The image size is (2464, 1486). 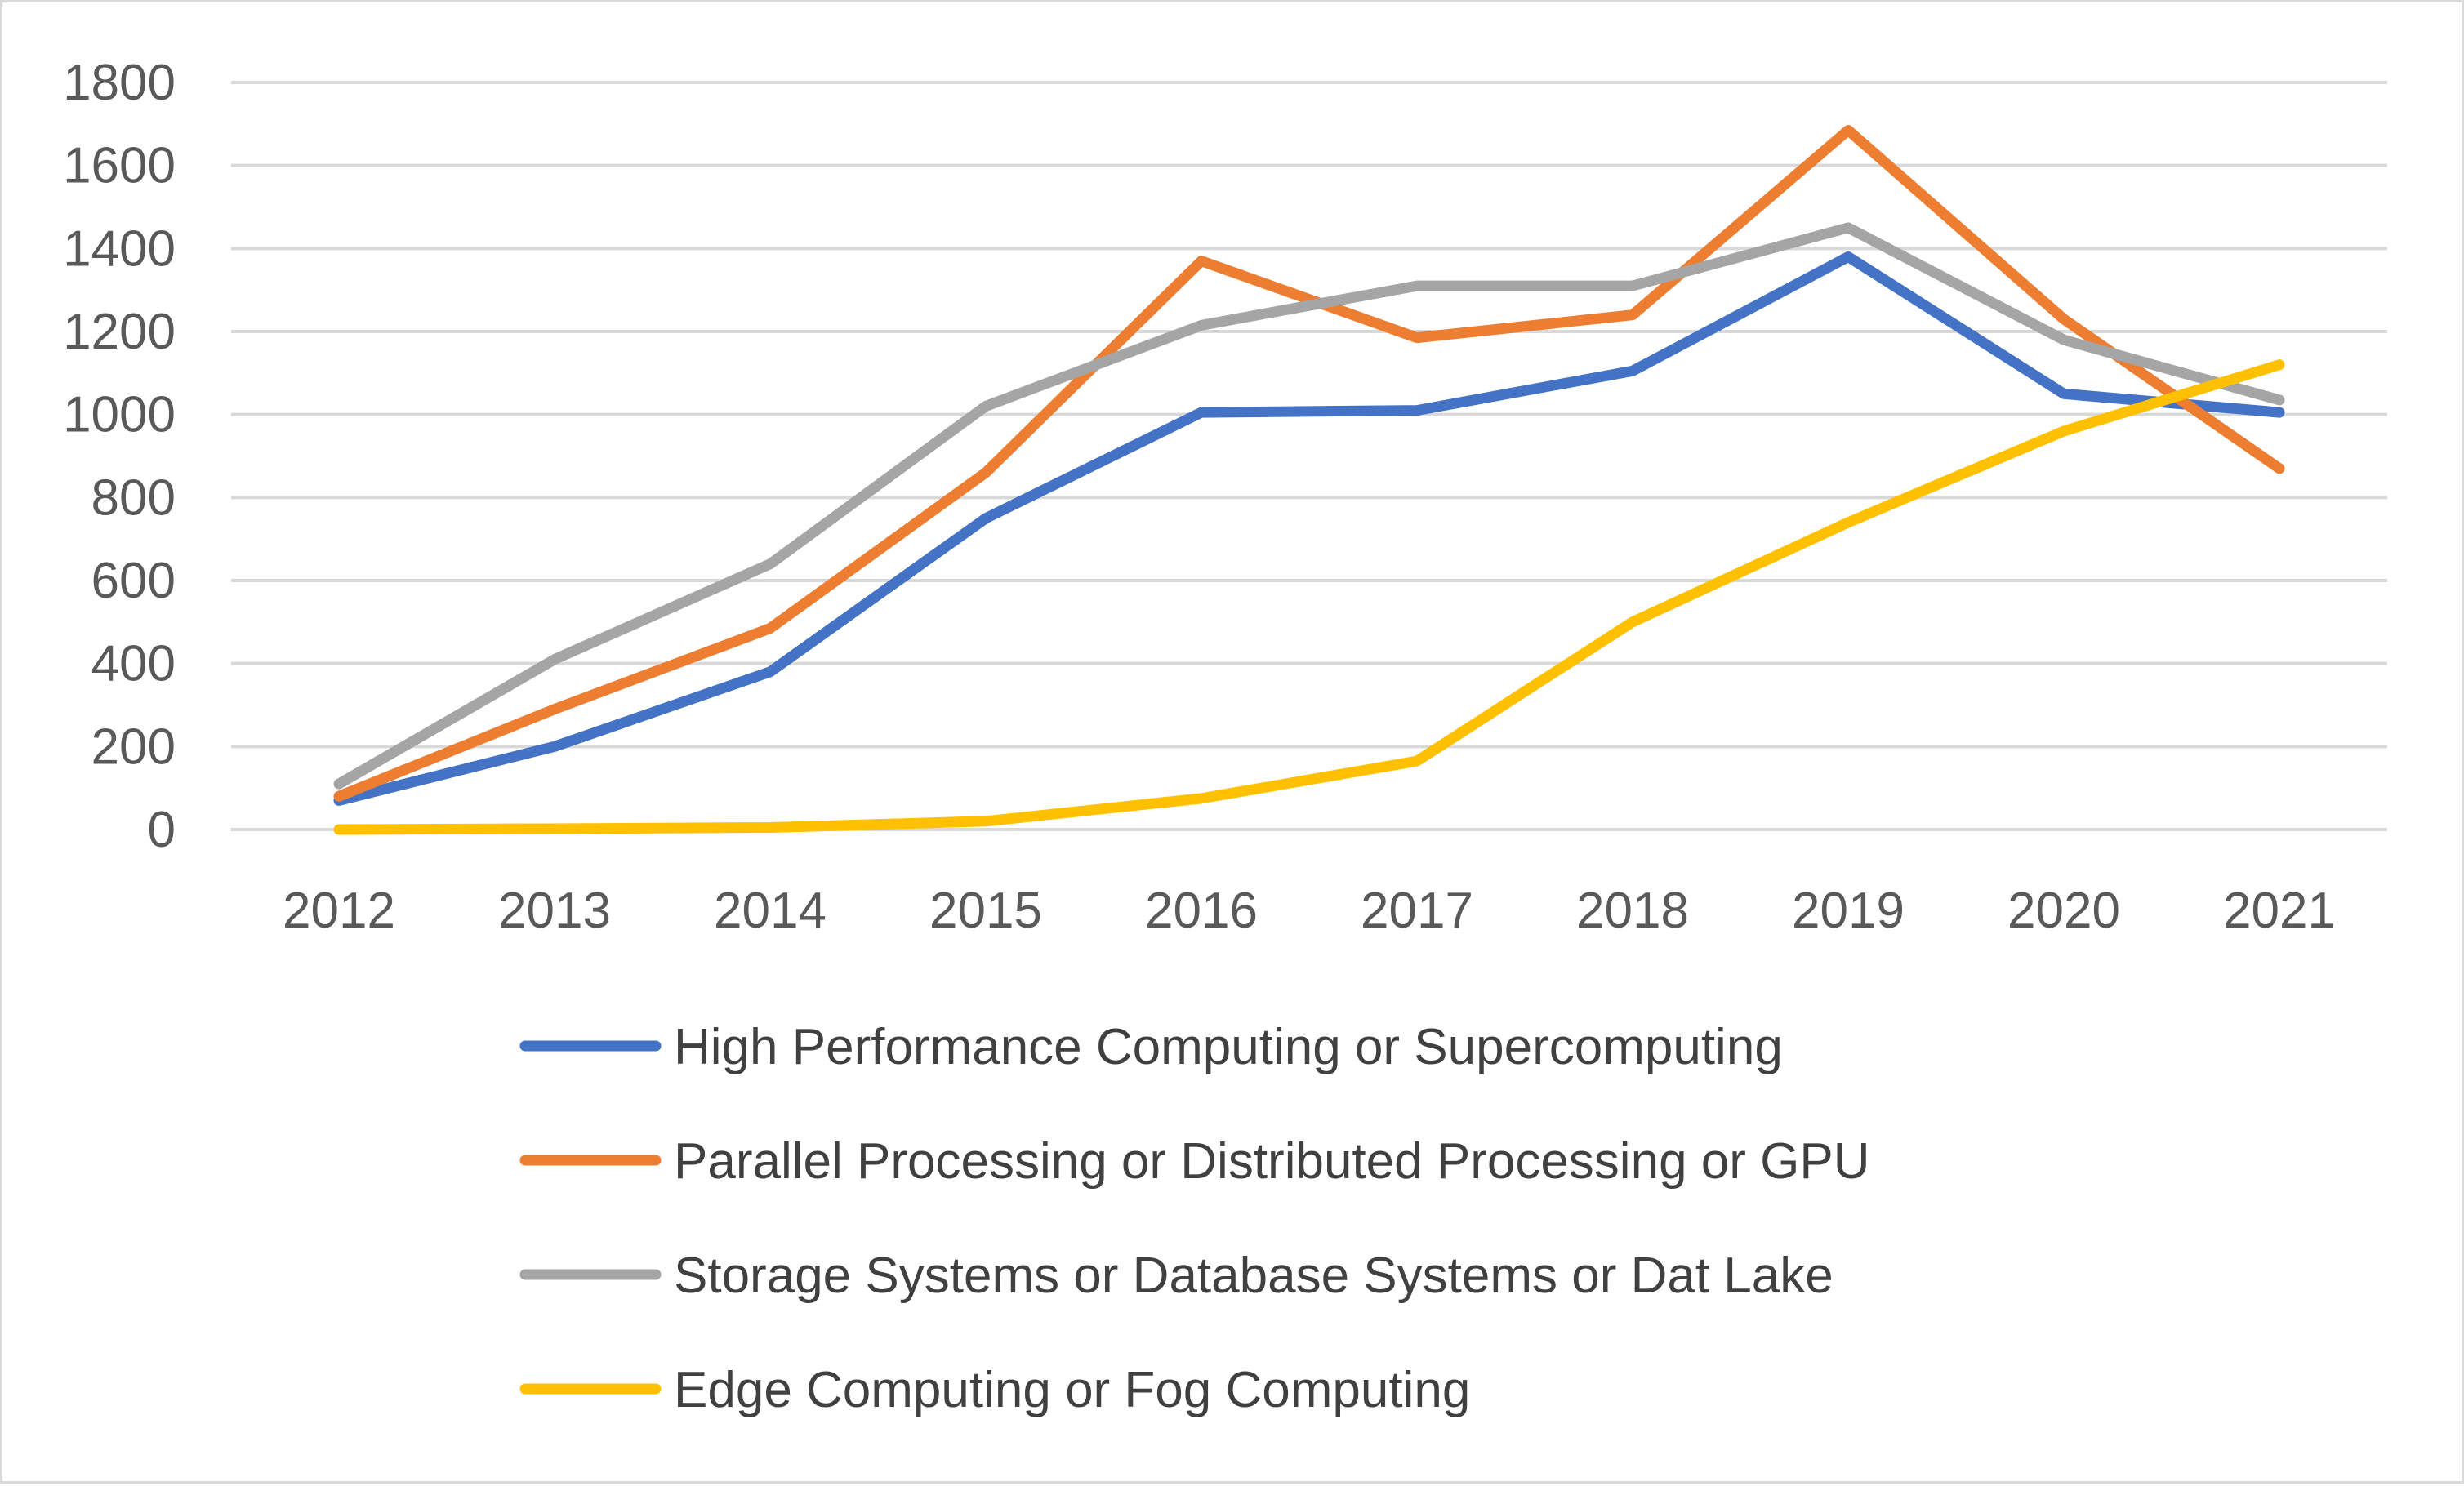 What do you see at coordinates (985, 911) in the screenshot?
I see `x-tick-label: 2015` at bounding box center [985, 911].